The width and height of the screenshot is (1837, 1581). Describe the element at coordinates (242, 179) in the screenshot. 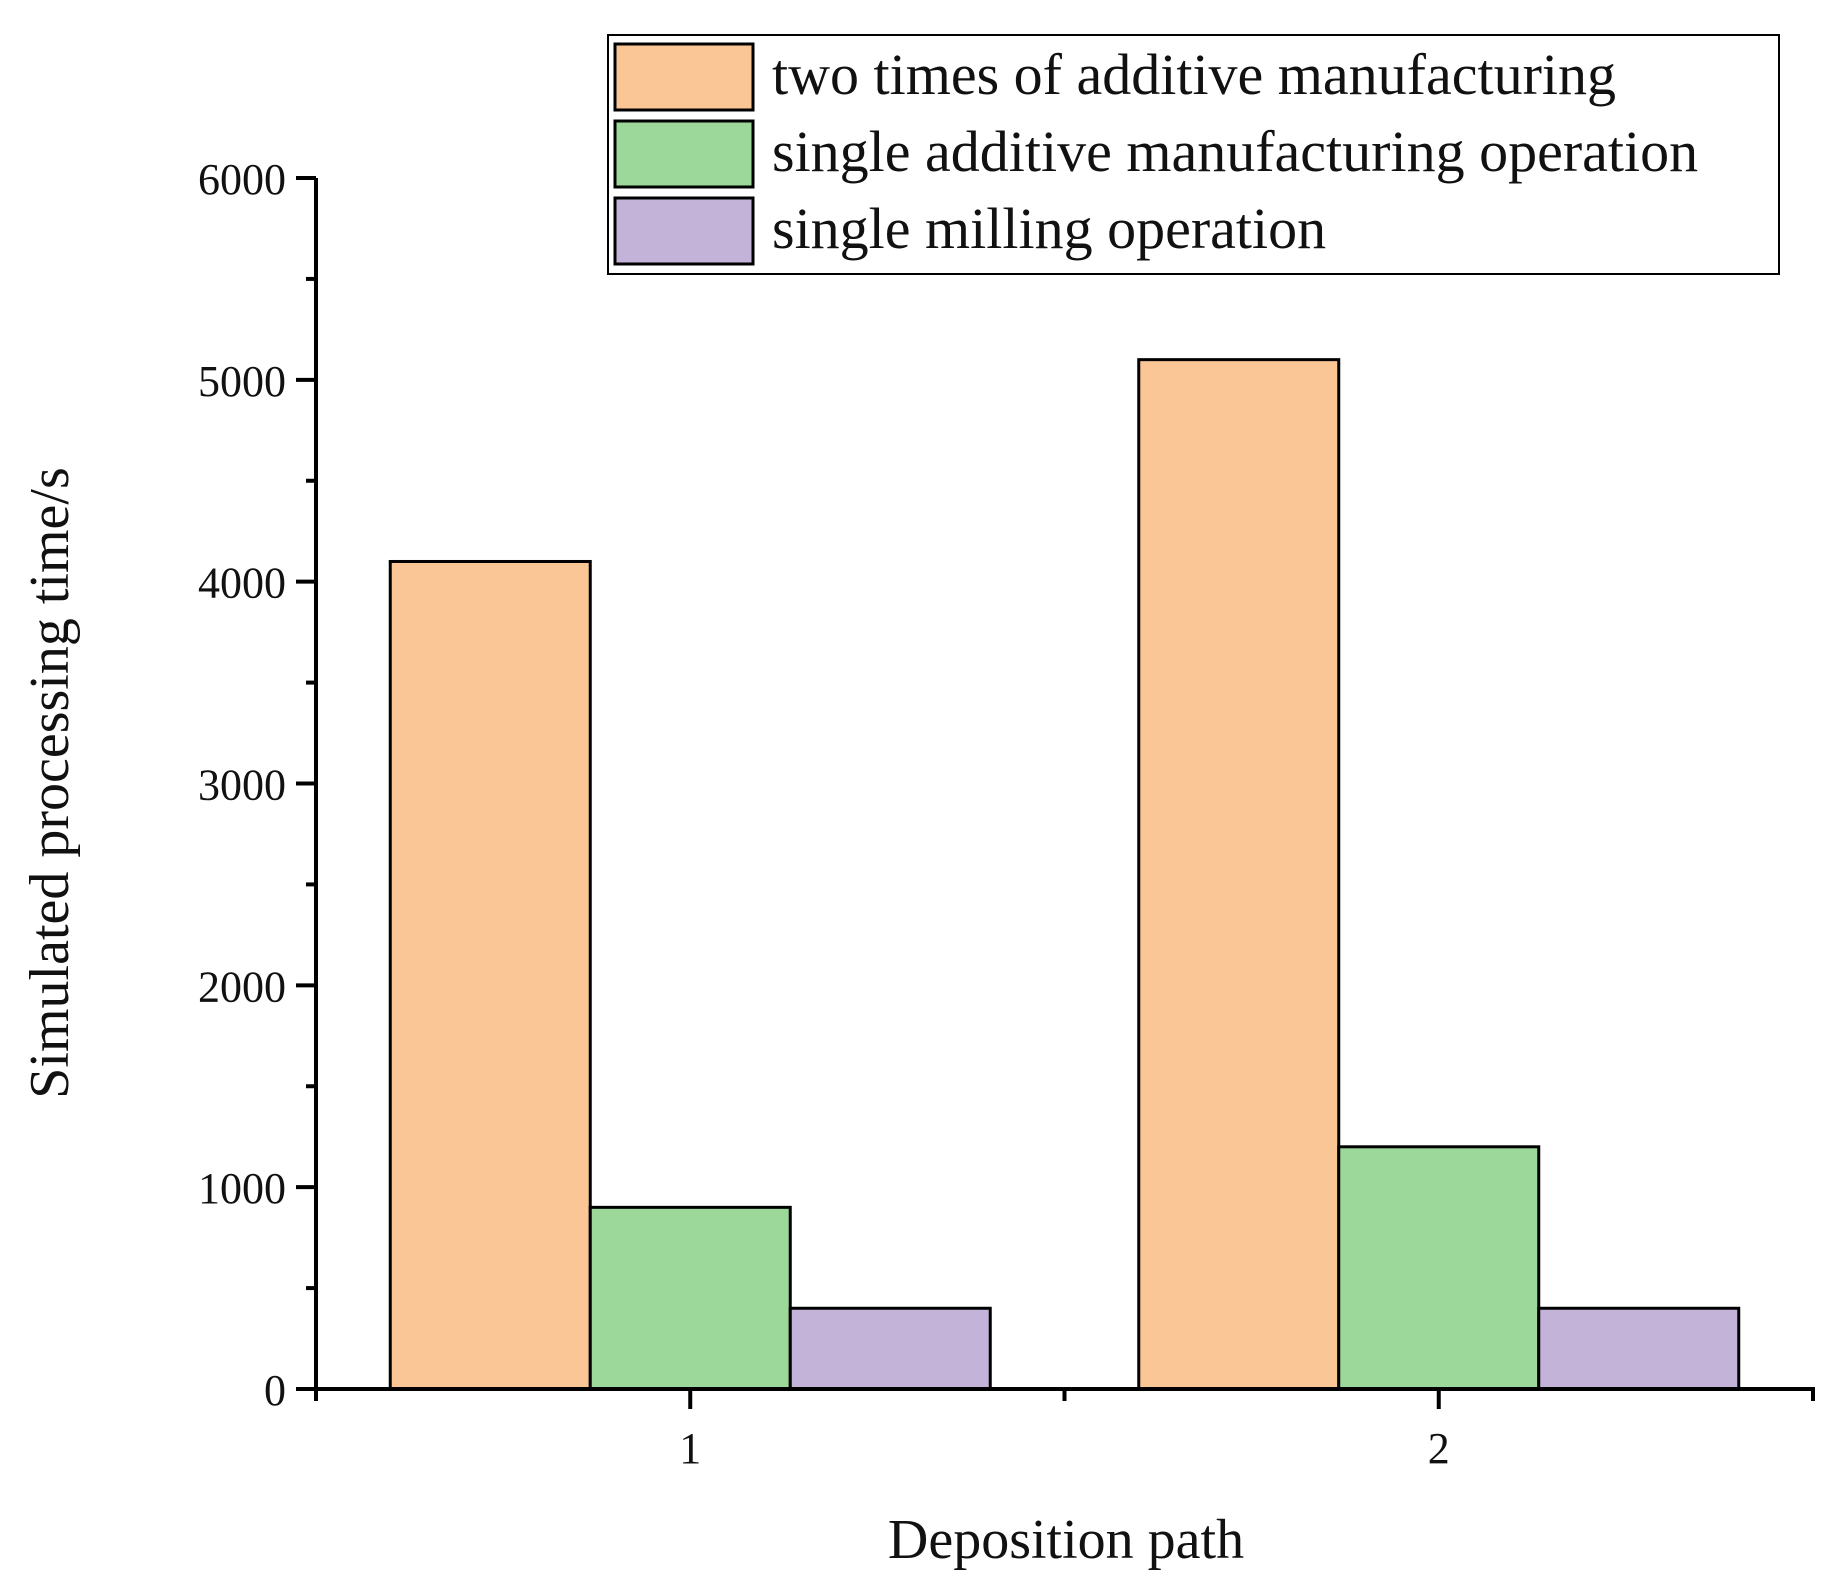

I see `y-tick-label: 6000` at that location.